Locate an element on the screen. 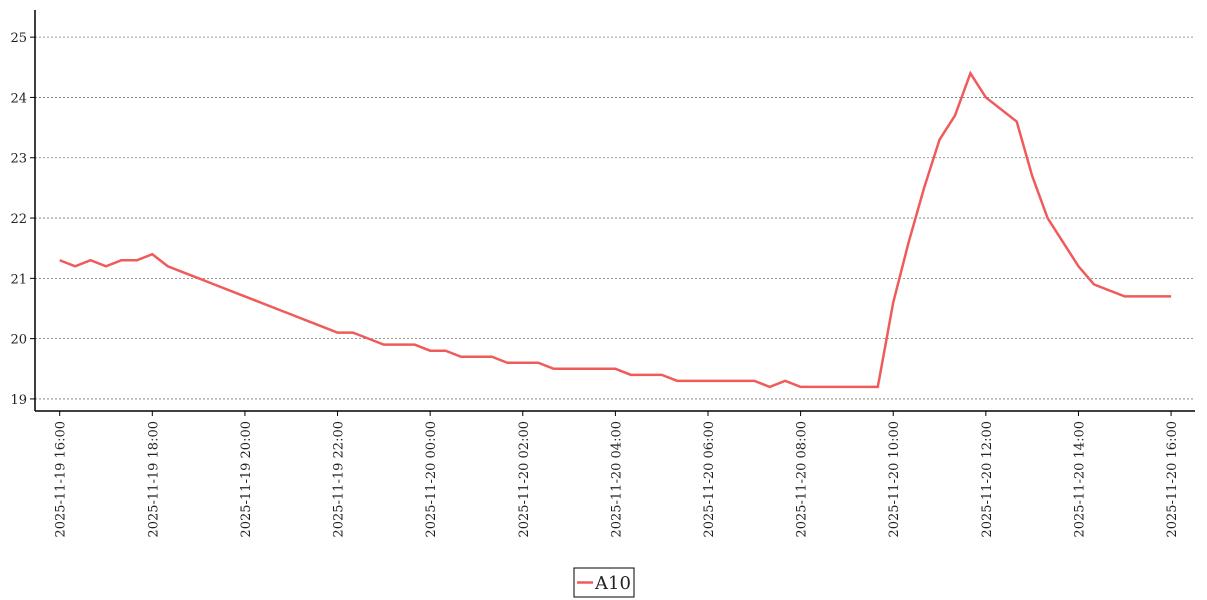  y-tick-label: 24 is located at coordinates (18, 98).